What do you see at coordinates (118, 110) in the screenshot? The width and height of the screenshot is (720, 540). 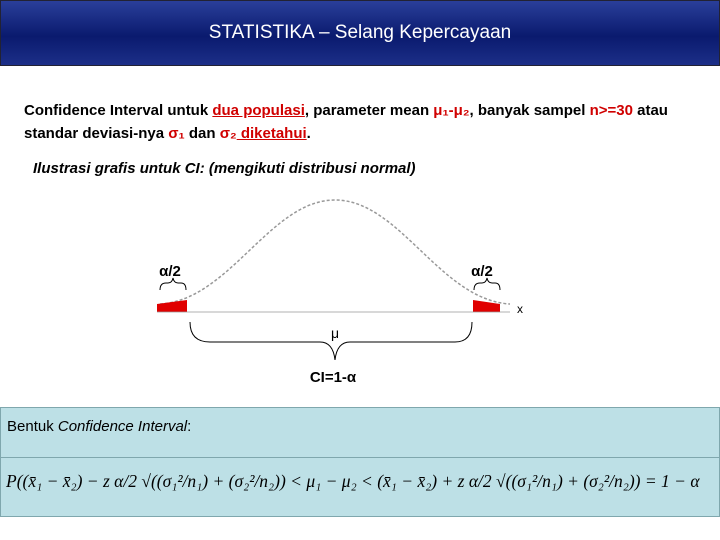 I see `intro-text: Confidence Interval untuk` at bounding box center [118, 110].